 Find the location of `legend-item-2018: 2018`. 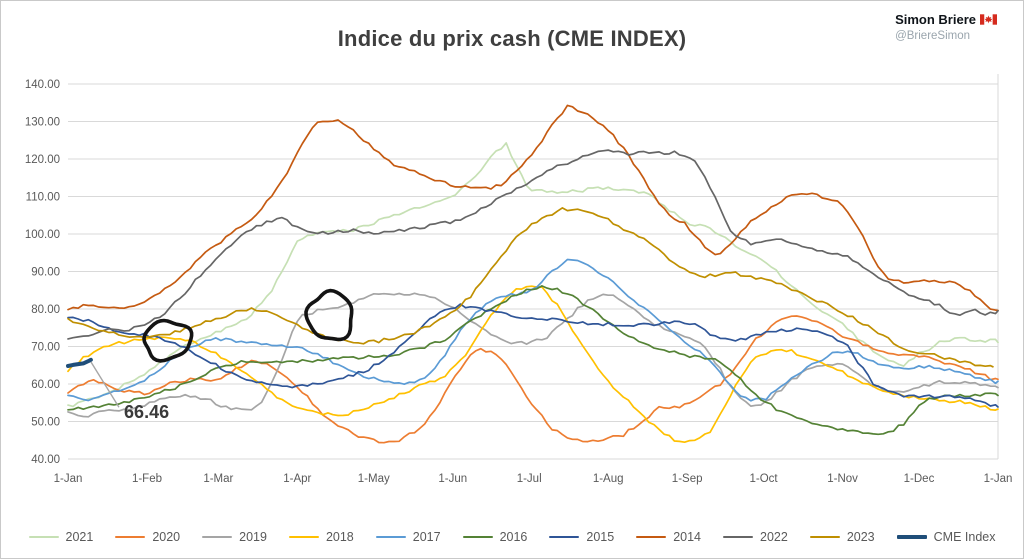

legend-item-2018: 2018 is located at coordinates (321, 537).